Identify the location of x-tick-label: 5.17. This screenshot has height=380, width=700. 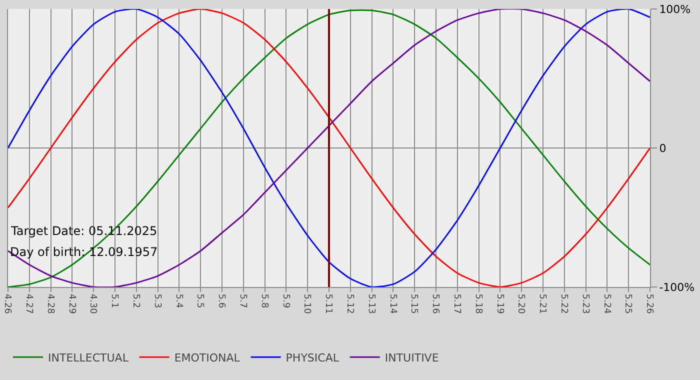
(456, 304).